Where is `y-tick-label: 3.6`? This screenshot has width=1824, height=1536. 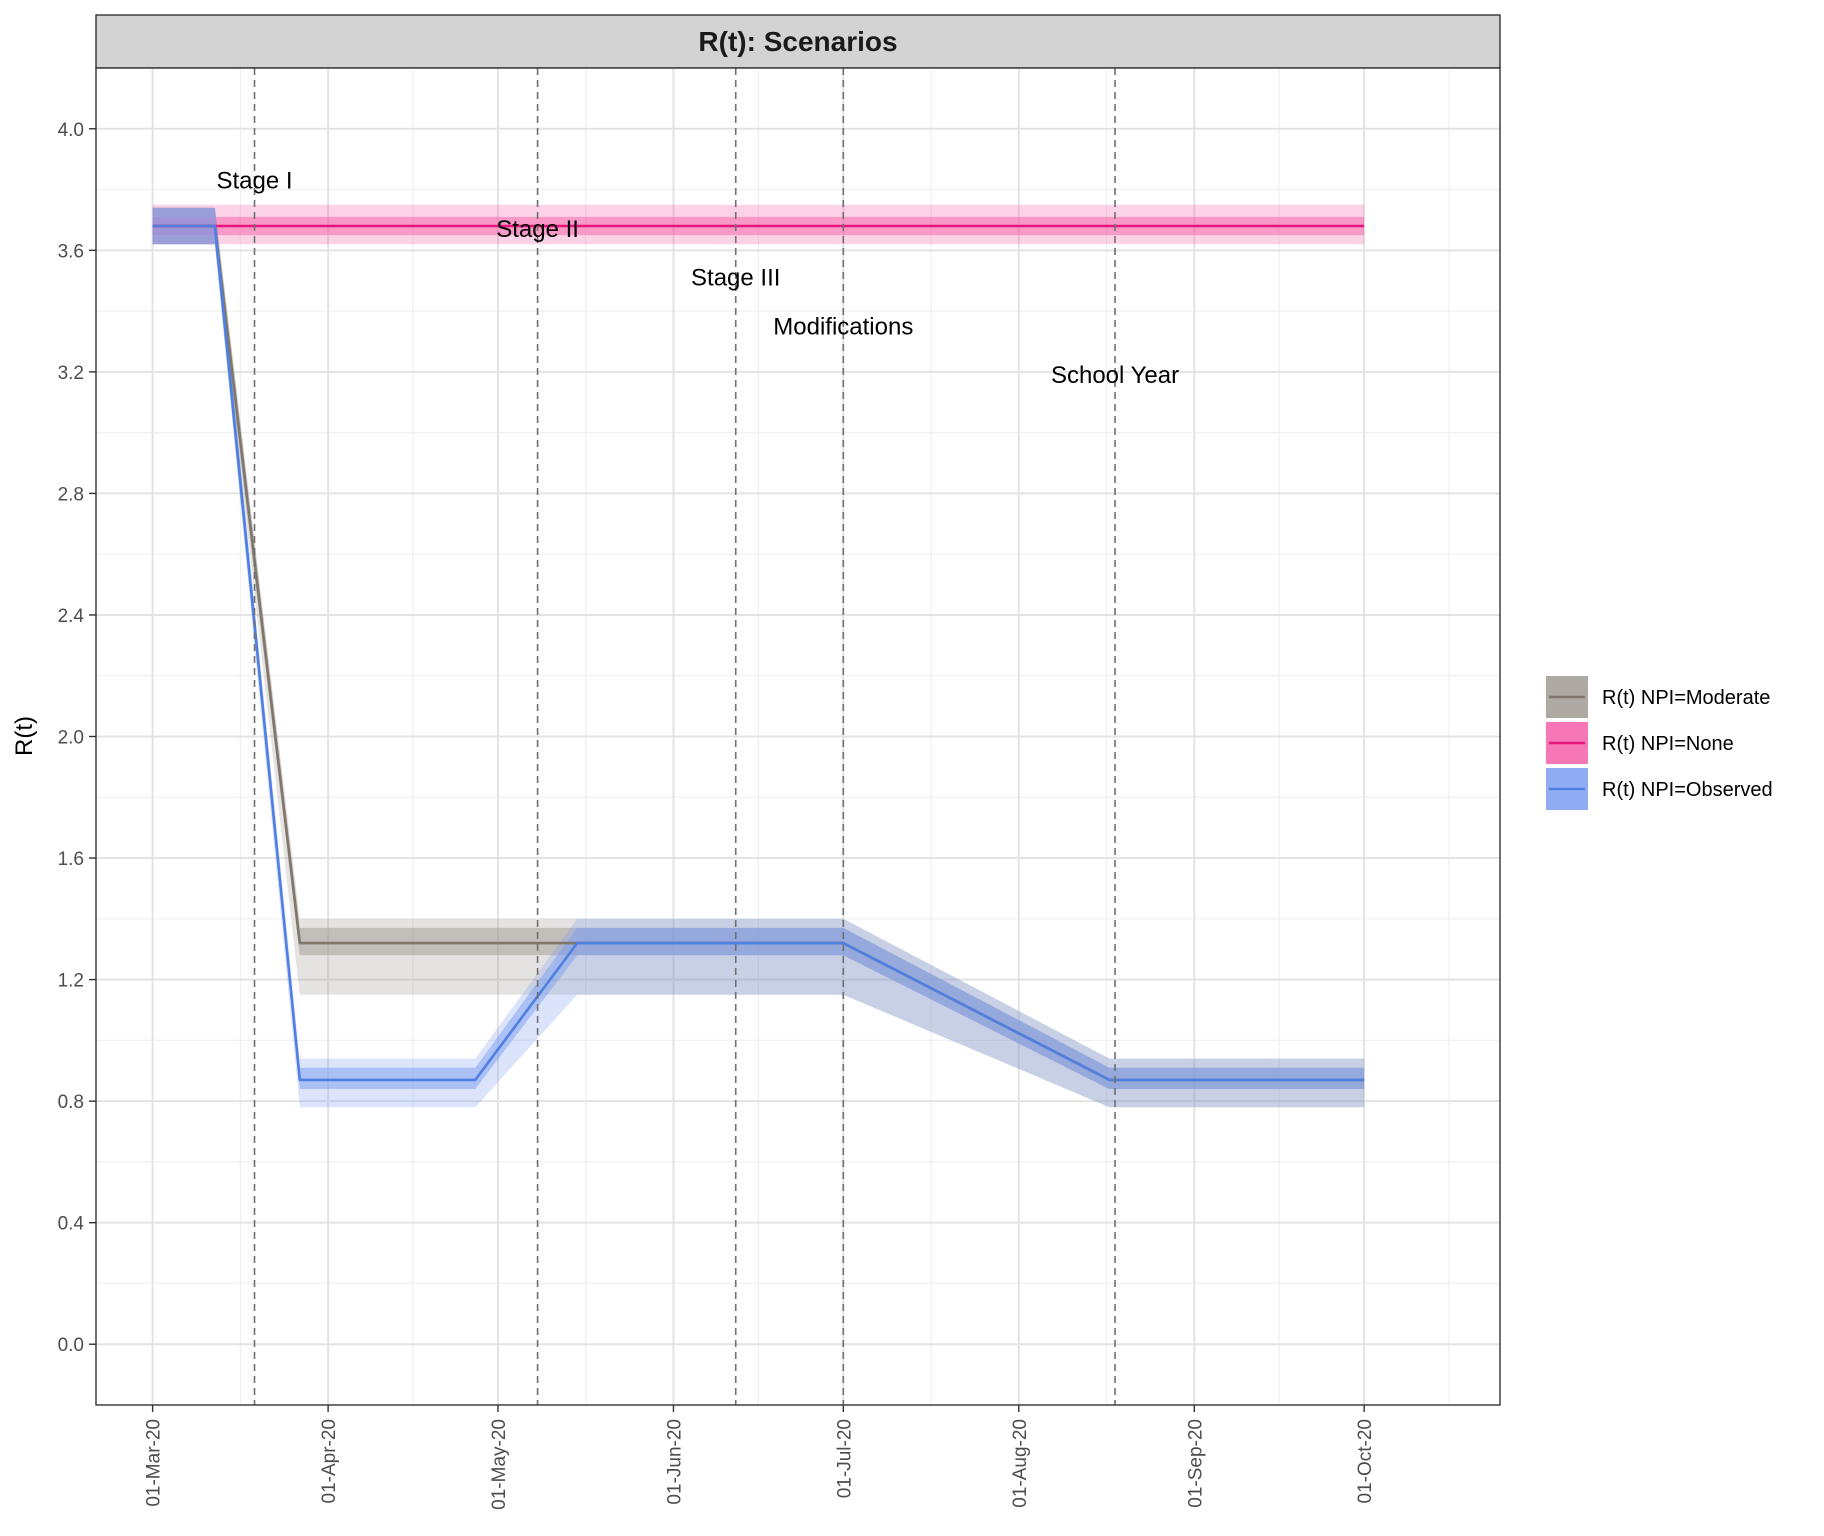 y-tick-label: 3.6 is located at coordinates (71, 251).